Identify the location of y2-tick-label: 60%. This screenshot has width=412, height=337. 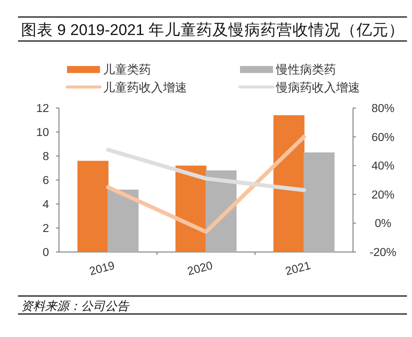
(383, 138).